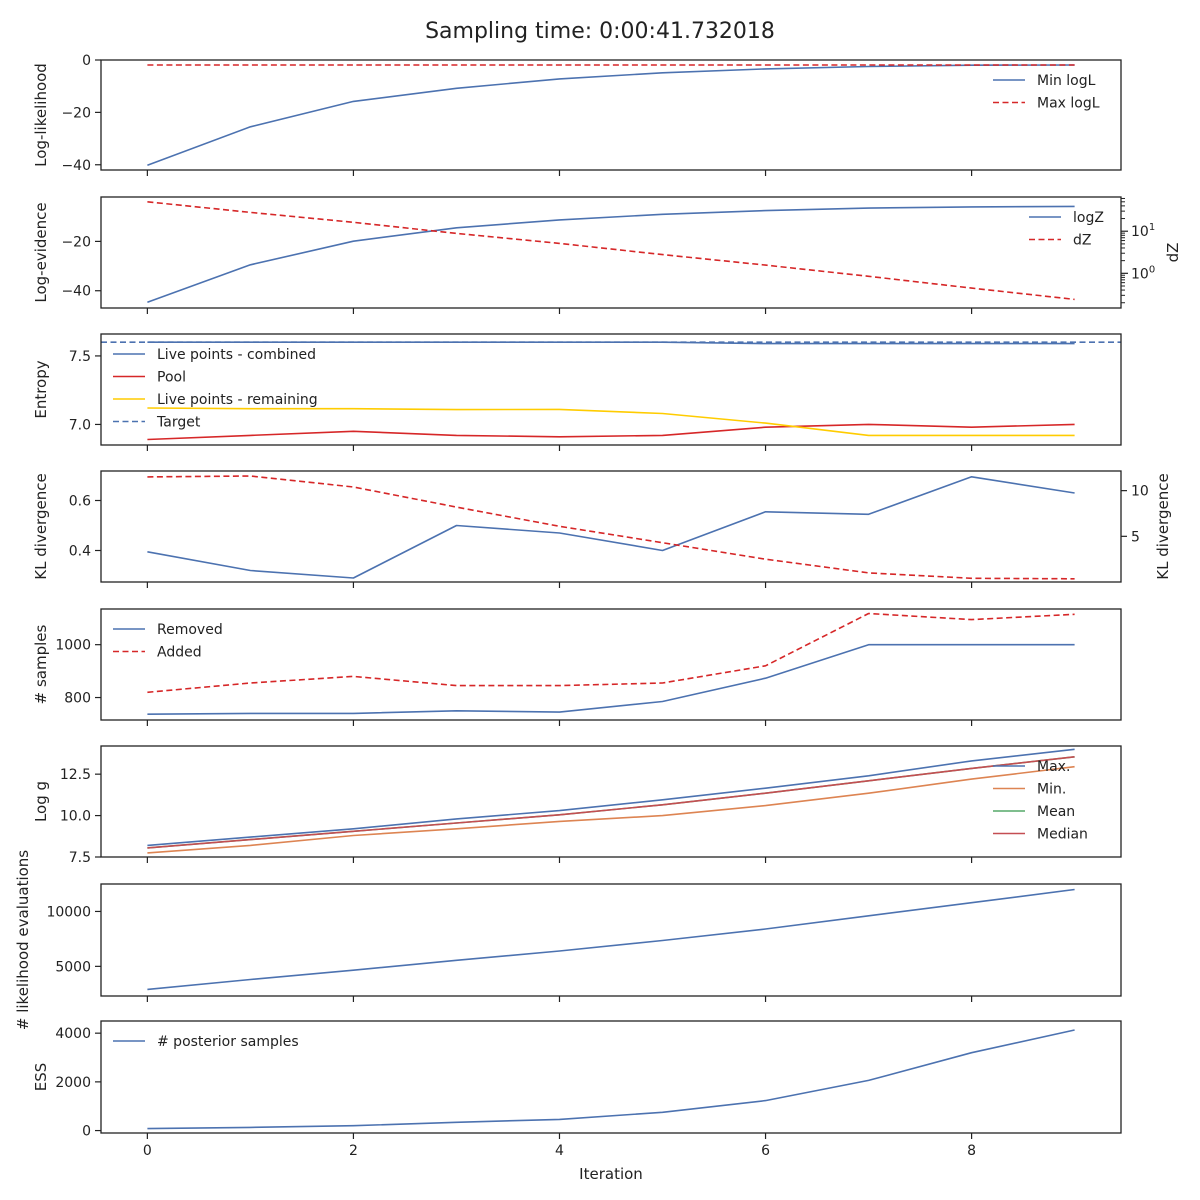 The width and height of the screenshot is (1200, 1200). What do you see at coordinates (41, 1077) in the screenshot?
I see `y-axis-label: ESS` at bounding box center [41, 1077].